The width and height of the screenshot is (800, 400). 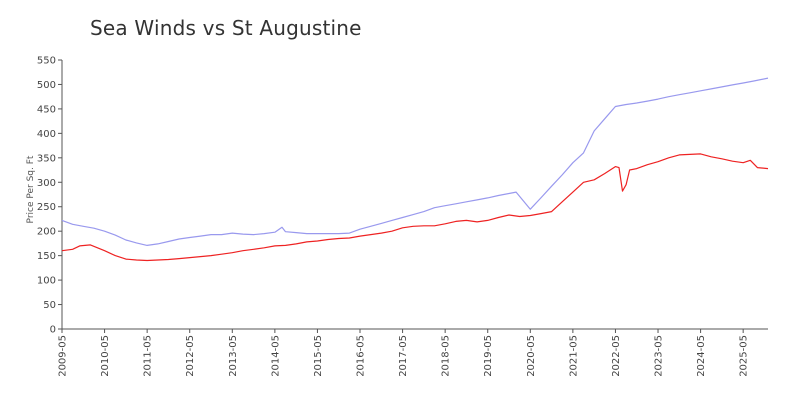 I want to click on x-tick-label: 2020-05, so click(x=531, y=356).